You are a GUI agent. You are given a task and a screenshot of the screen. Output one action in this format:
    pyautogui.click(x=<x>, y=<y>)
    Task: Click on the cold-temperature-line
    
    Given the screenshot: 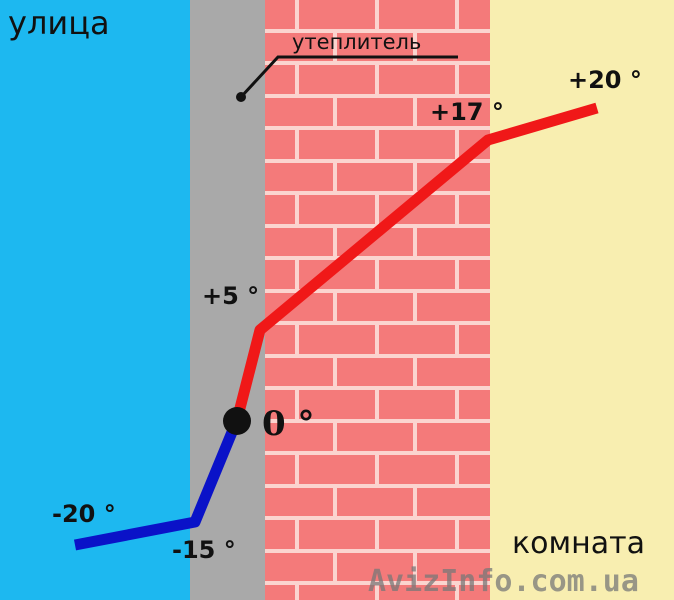 What is the action you would take?
    pyautogui.click(x=158, y=484)
    